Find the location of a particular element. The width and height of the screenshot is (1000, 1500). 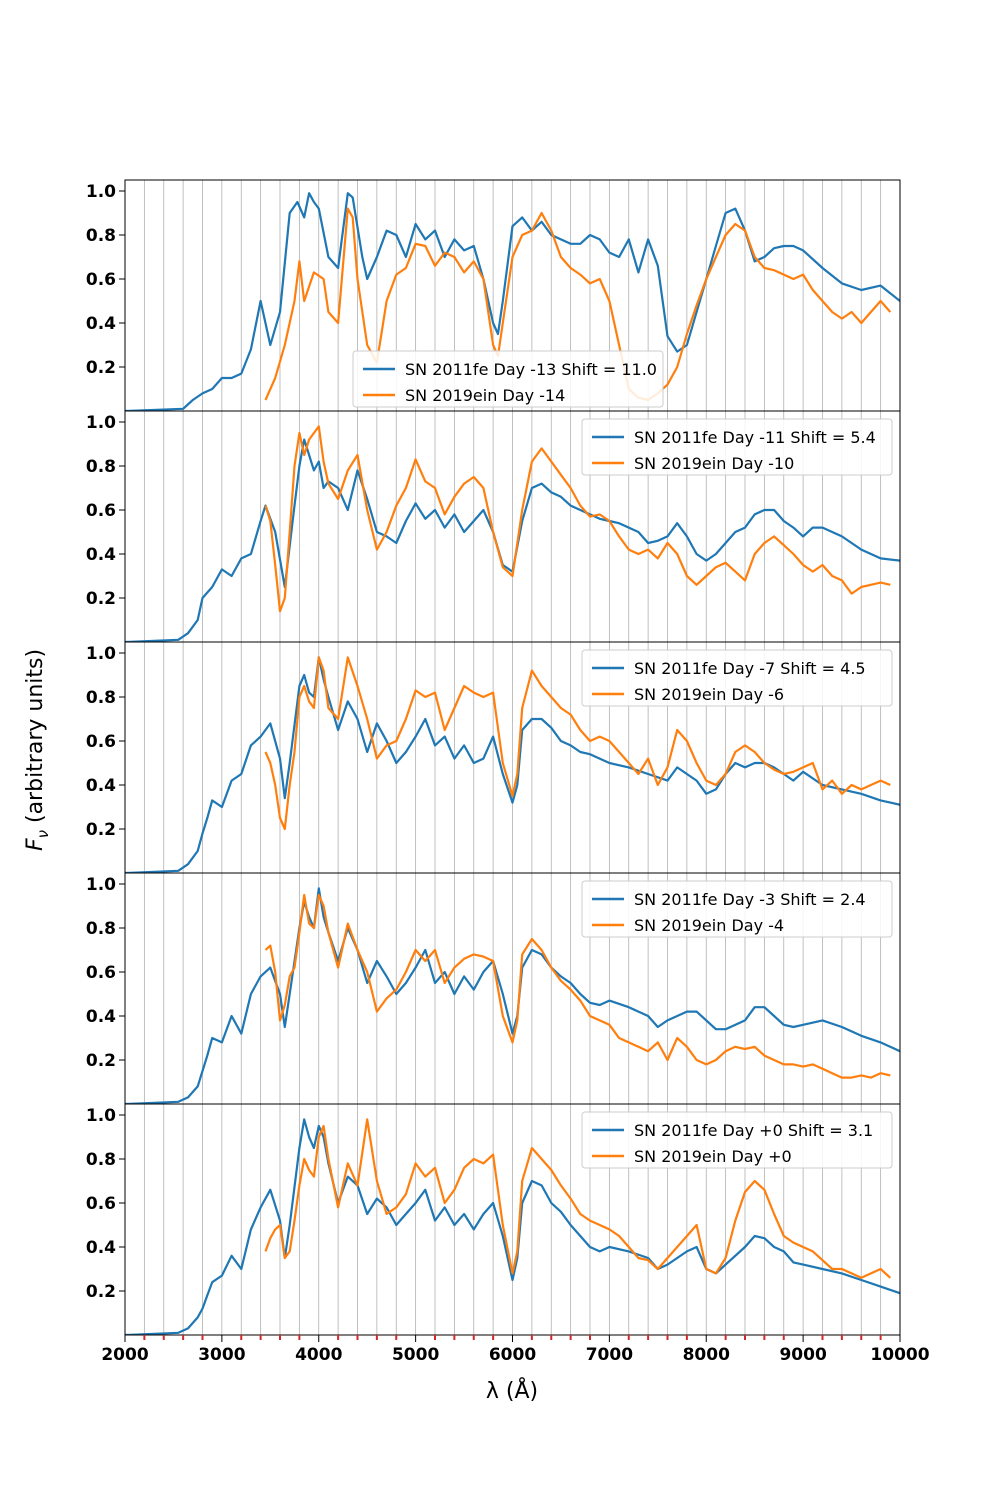

y-axis-label-symbol: F is located at coordinates (35, 844).